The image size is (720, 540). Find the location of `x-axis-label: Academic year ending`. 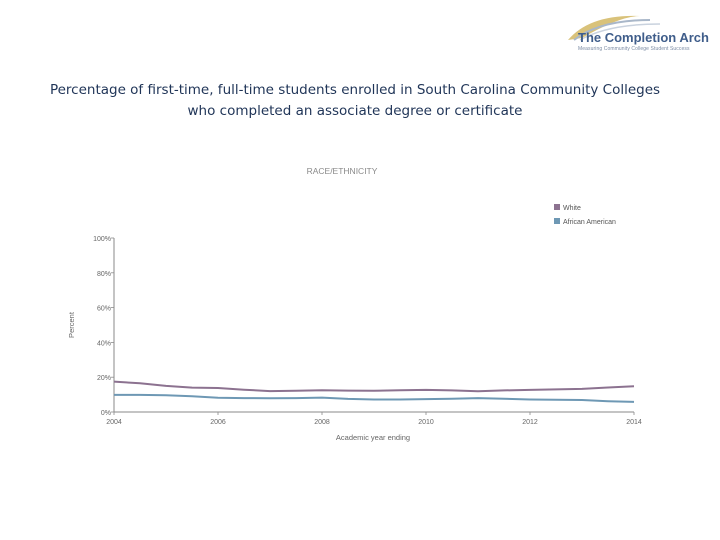

x-axis-label: Academic year ending is located at coordinates (373, 437).